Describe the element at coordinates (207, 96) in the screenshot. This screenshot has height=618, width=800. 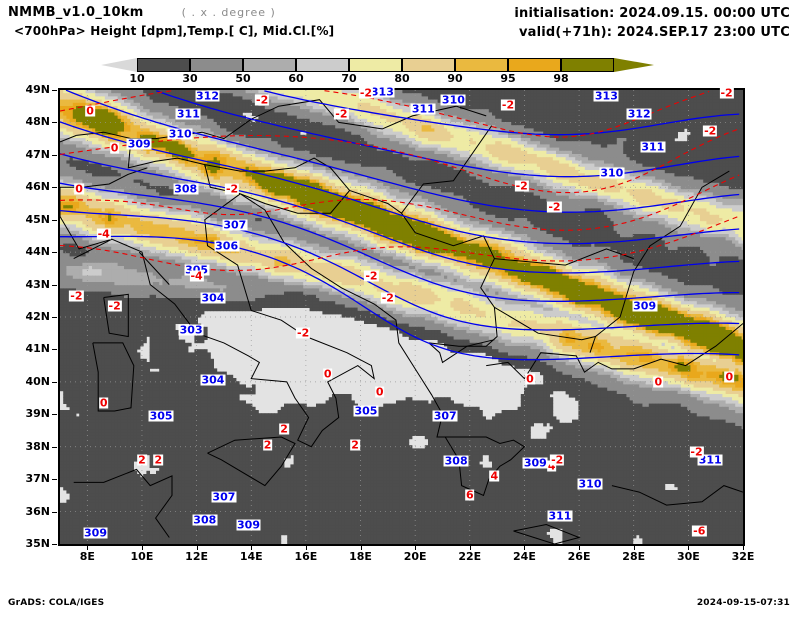
I see `height-contour-label-1: 312` at that location.